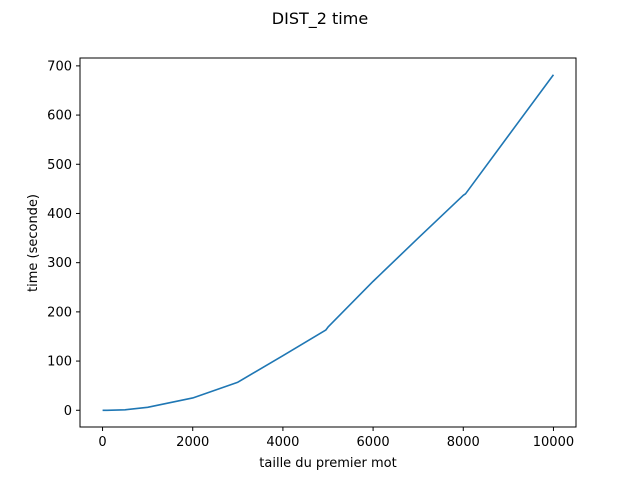  Describe the element at coordinates (33, 243) in the screenshot. I see `y-axis-label: time (seconde)` at that location.